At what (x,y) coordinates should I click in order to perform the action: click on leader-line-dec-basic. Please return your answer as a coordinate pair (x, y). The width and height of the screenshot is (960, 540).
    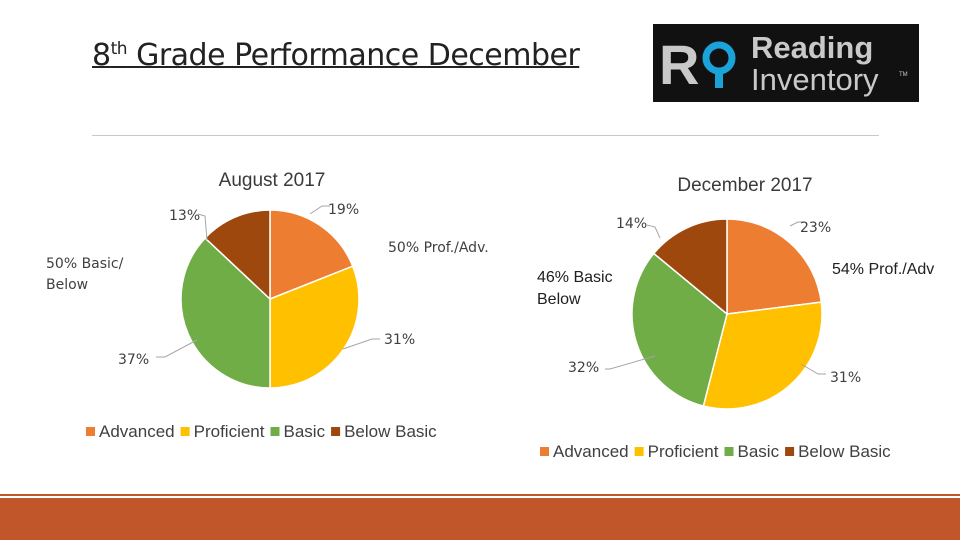
    Looking at the image, I should click on (630, 362).